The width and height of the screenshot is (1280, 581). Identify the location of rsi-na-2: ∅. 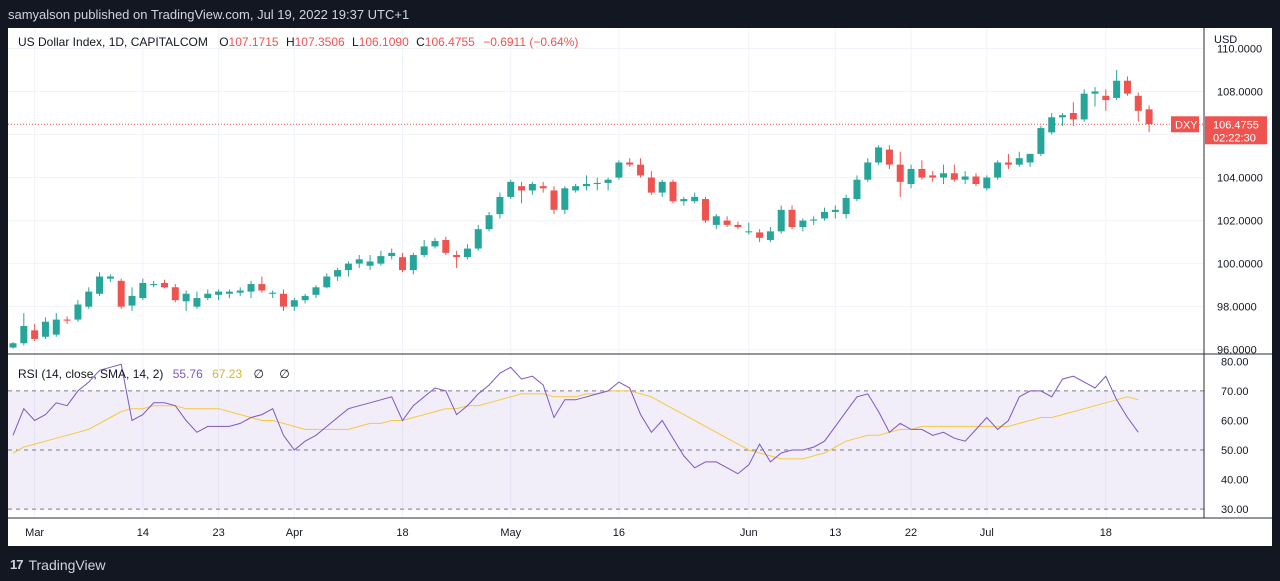
(284, 374).